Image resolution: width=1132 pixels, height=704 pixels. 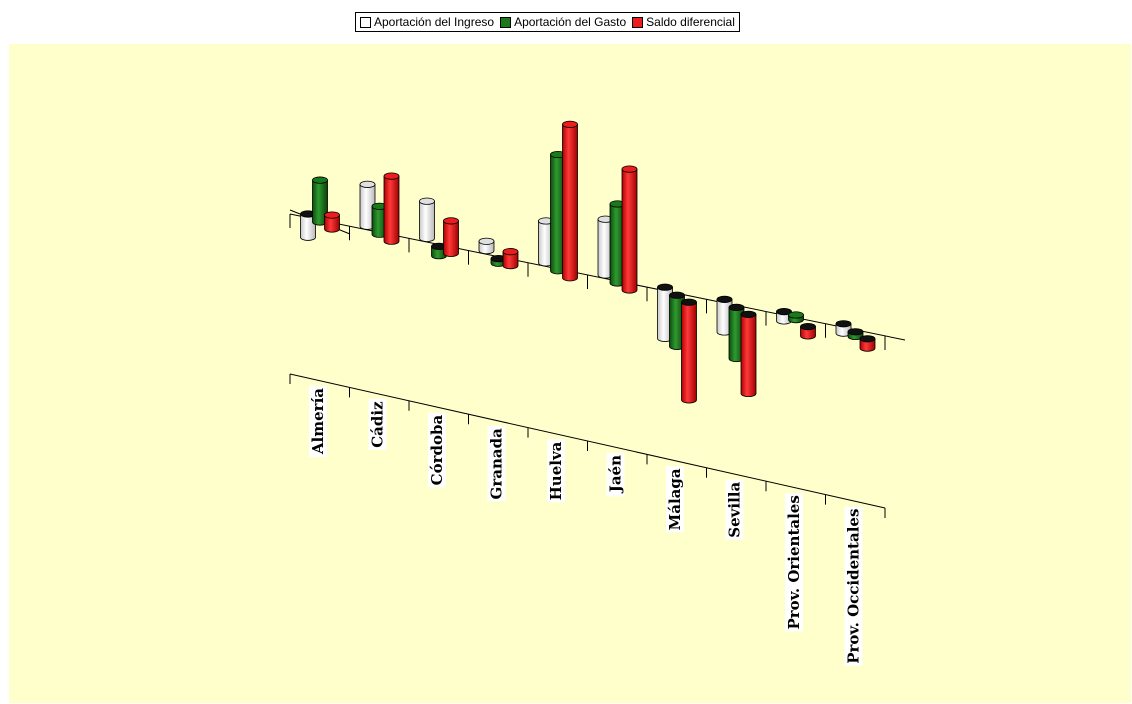 I want to click on category-label-group-jaen: Jaén, so click(x=615, y=474).